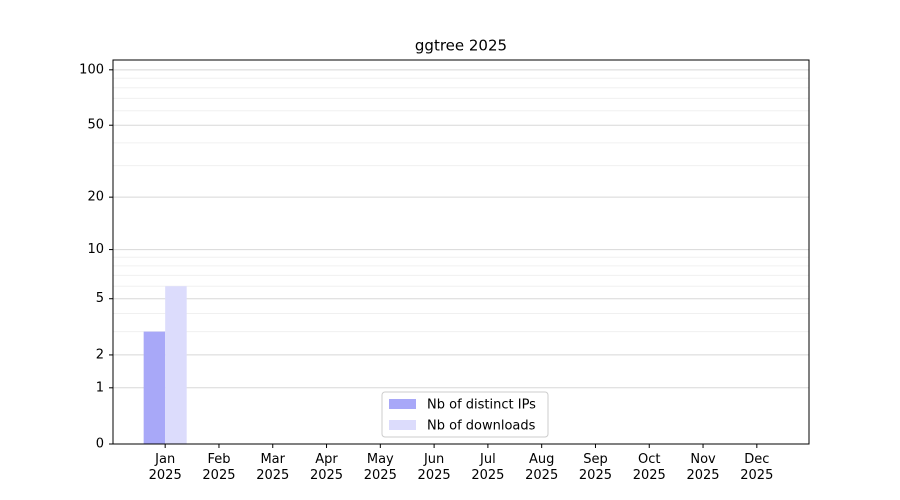 The width and height of the screenshot is (900, 500). I want to click on y-tick-label: 5, so click(100, 298).